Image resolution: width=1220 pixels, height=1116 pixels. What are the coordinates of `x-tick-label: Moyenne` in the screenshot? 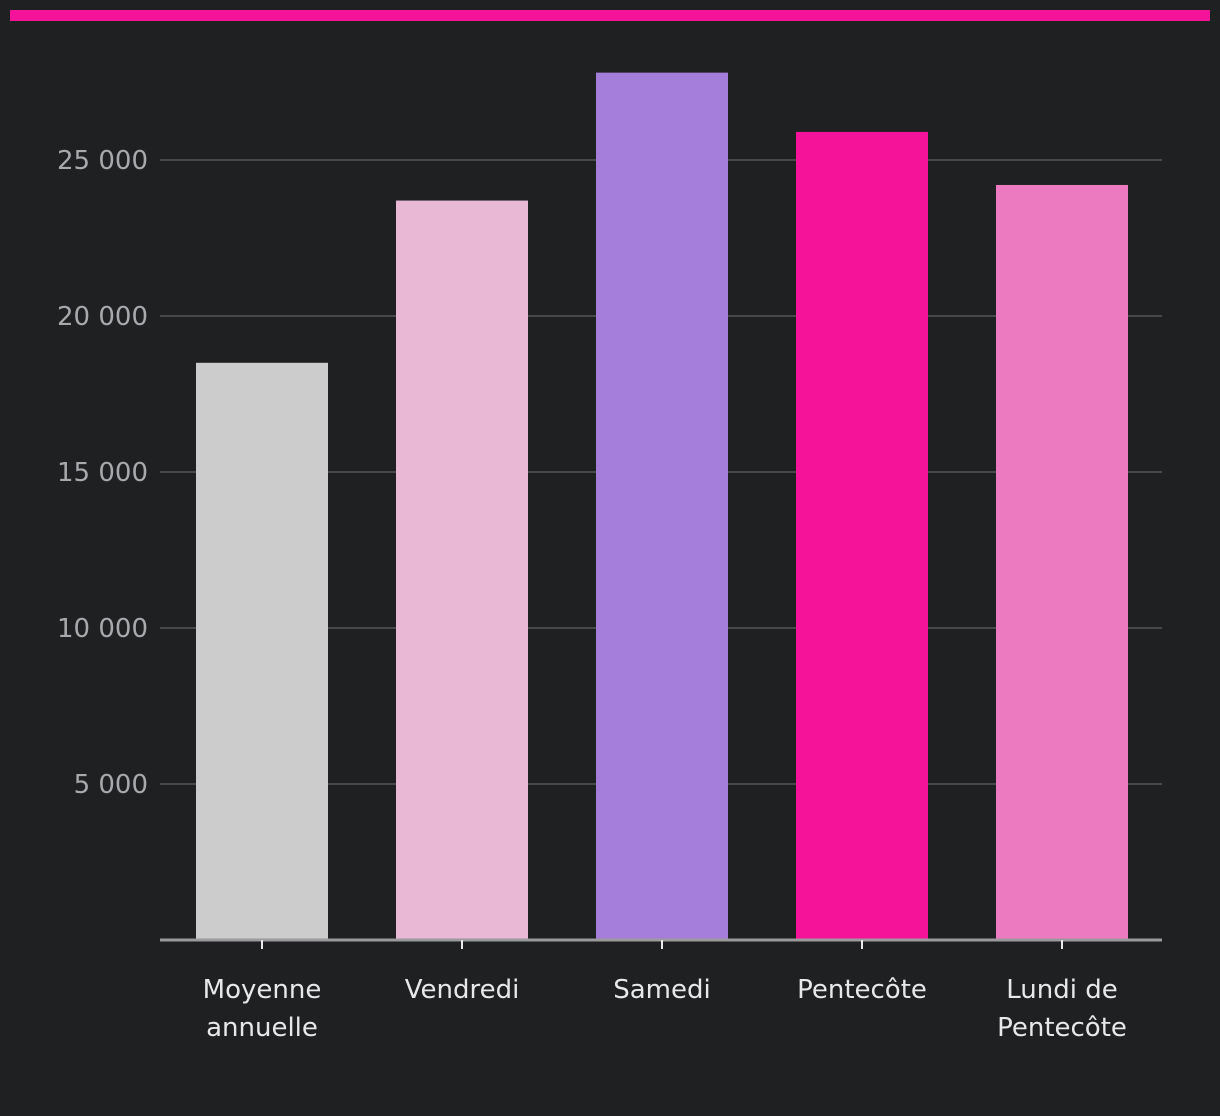 It's located at (262, 990).